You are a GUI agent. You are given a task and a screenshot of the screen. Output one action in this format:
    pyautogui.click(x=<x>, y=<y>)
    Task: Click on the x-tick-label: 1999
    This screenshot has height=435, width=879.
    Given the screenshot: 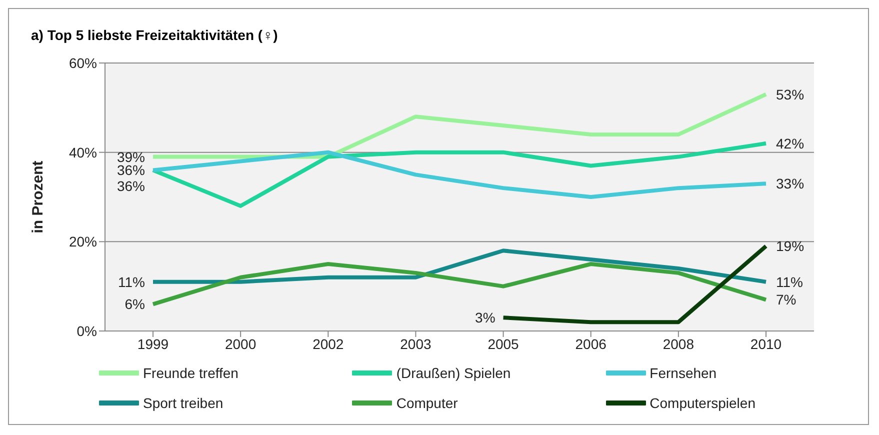 What is the action you would take?
    pyautogui.click(x=153, y=344)
    